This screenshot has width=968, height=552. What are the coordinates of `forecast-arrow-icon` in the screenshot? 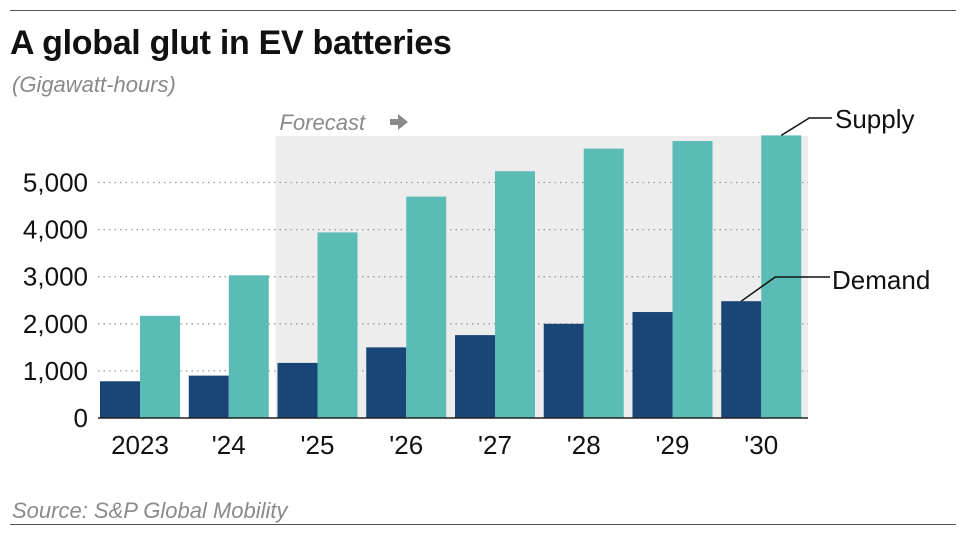 It's located at (399, 122).